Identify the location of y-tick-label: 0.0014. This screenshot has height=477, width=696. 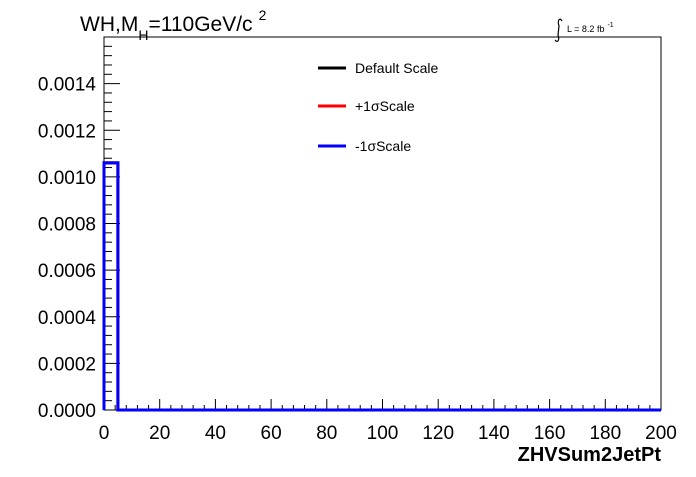
(67, 85).